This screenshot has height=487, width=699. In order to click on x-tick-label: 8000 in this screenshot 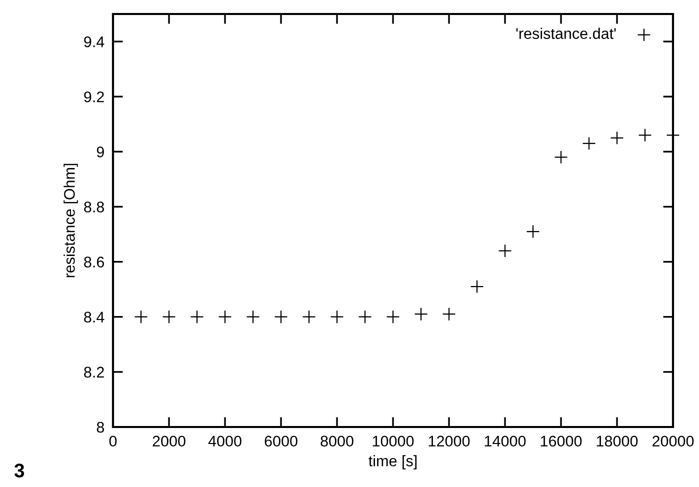, I will do `click(337, 441)`.